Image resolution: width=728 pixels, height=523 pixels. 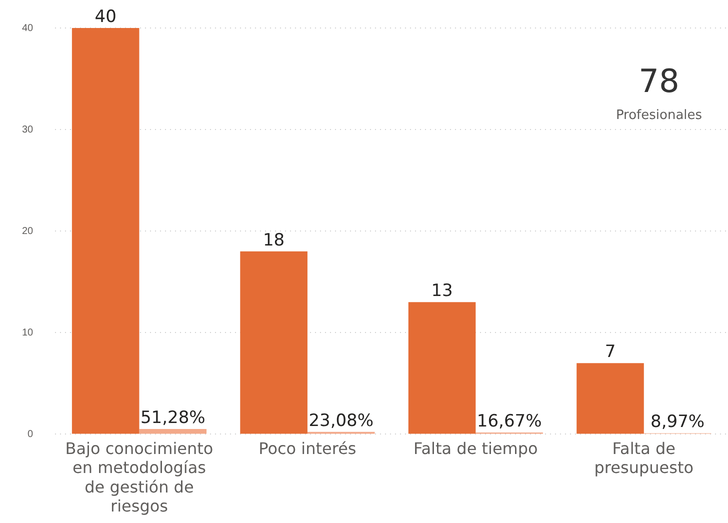 What do you see at coordinates (28, 332) in the screenshot?
I see `y-tick-label: 10` at bounding box center [28, 332].